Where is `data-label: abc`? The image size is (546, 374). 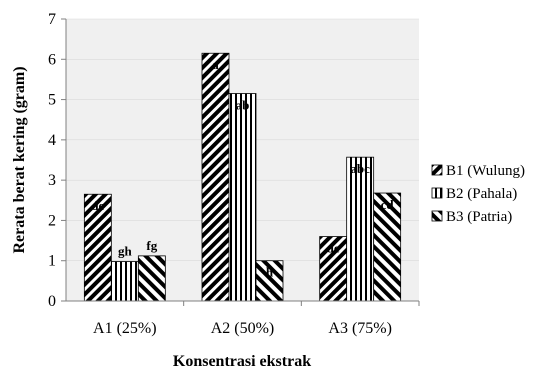
data-label: abc is located at coordinates (360, 168).